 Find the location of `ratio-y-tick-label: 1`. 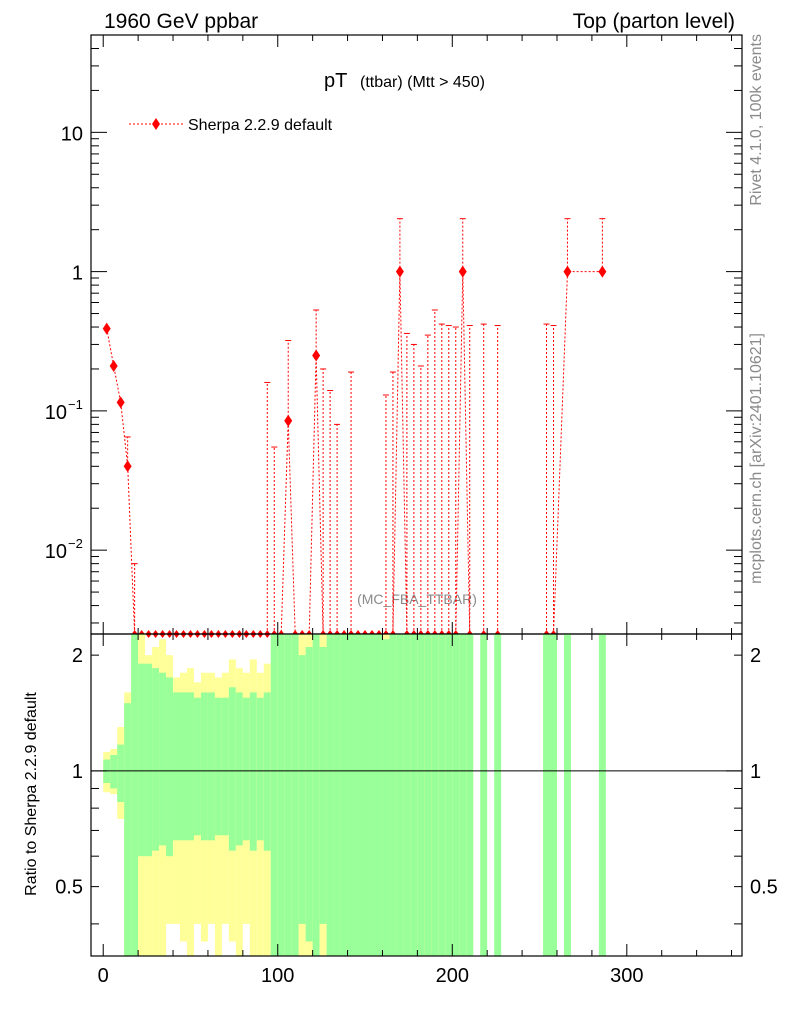

ratio-y-tick-label: 1 is located at coordinates (77, 772).